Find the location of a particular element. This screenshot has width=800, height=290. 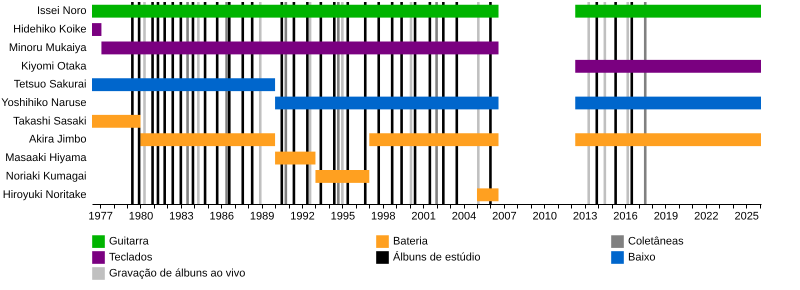

y-tick-label: Hiroyuki Noritake is located at coordinates (44, 194).